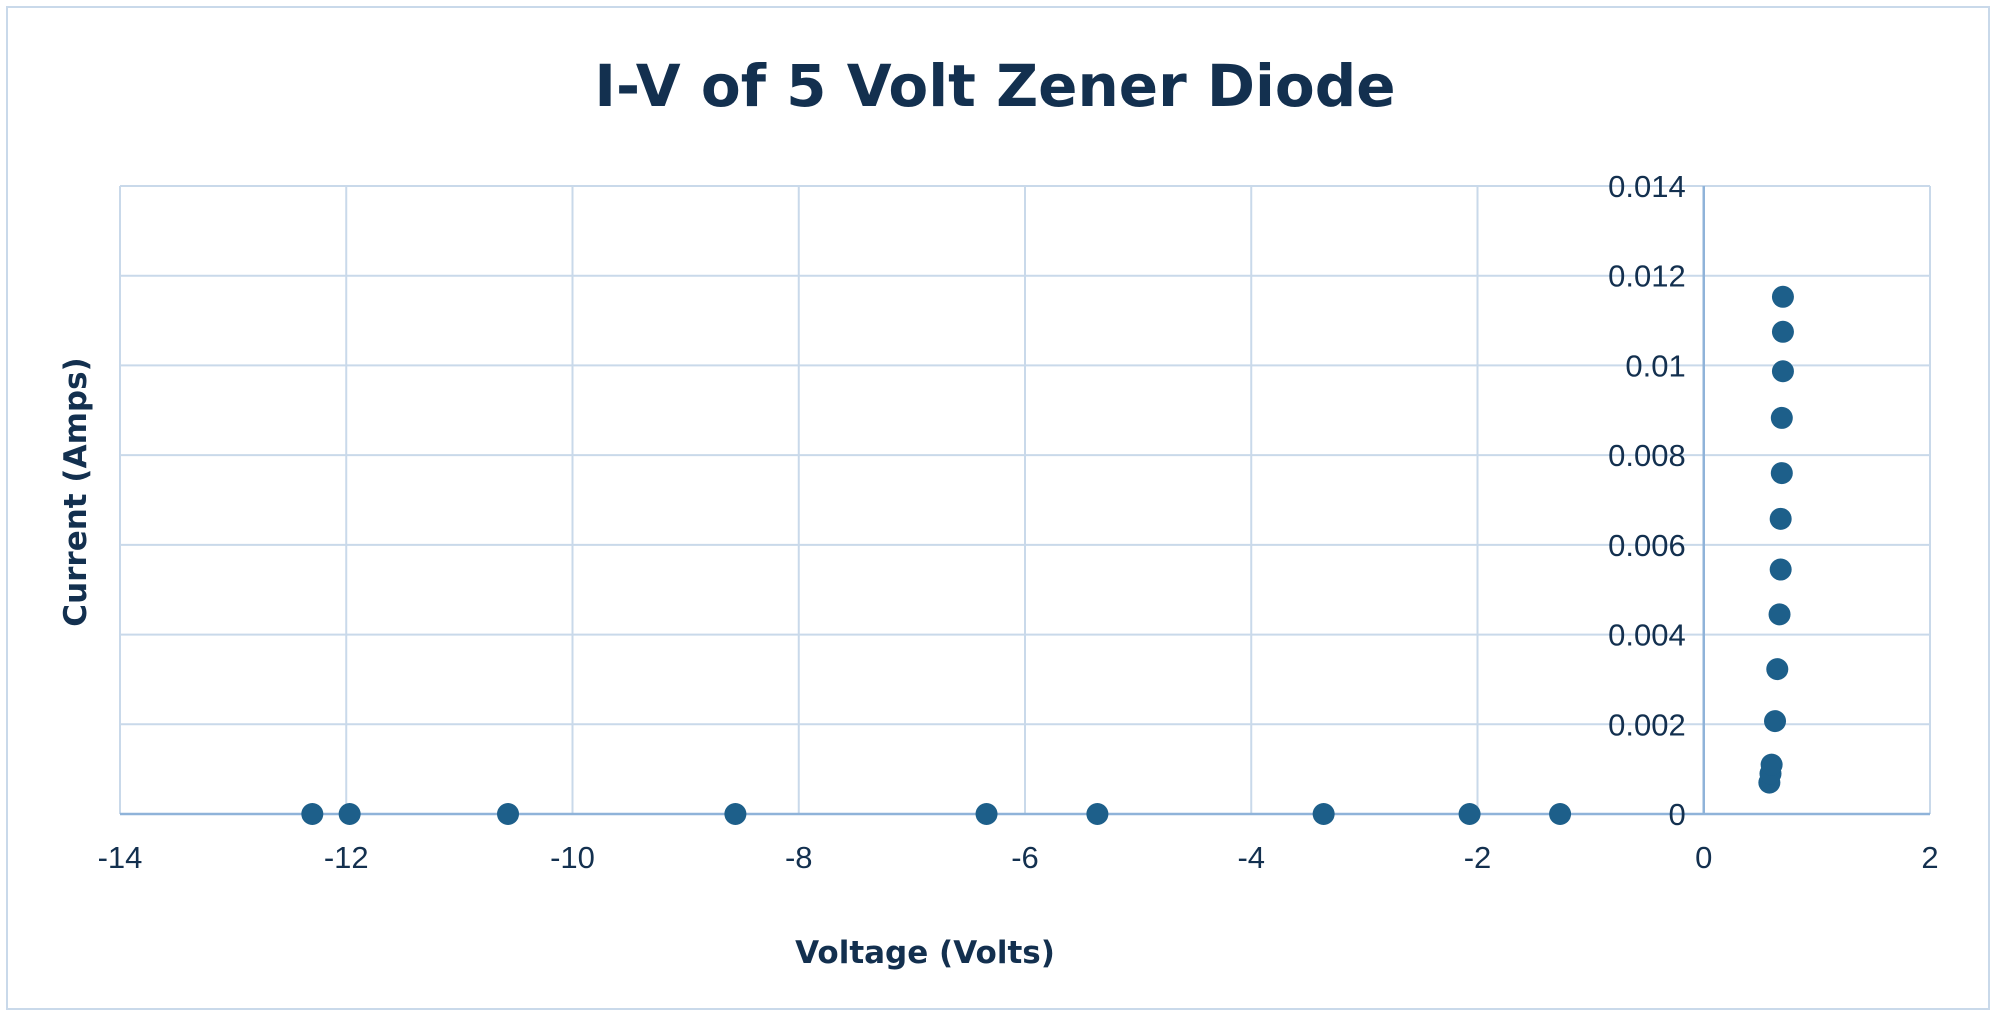 This screenshot has width=1998, height=1022. I want to click on x-tick-label: -4, so click(1251, 857).